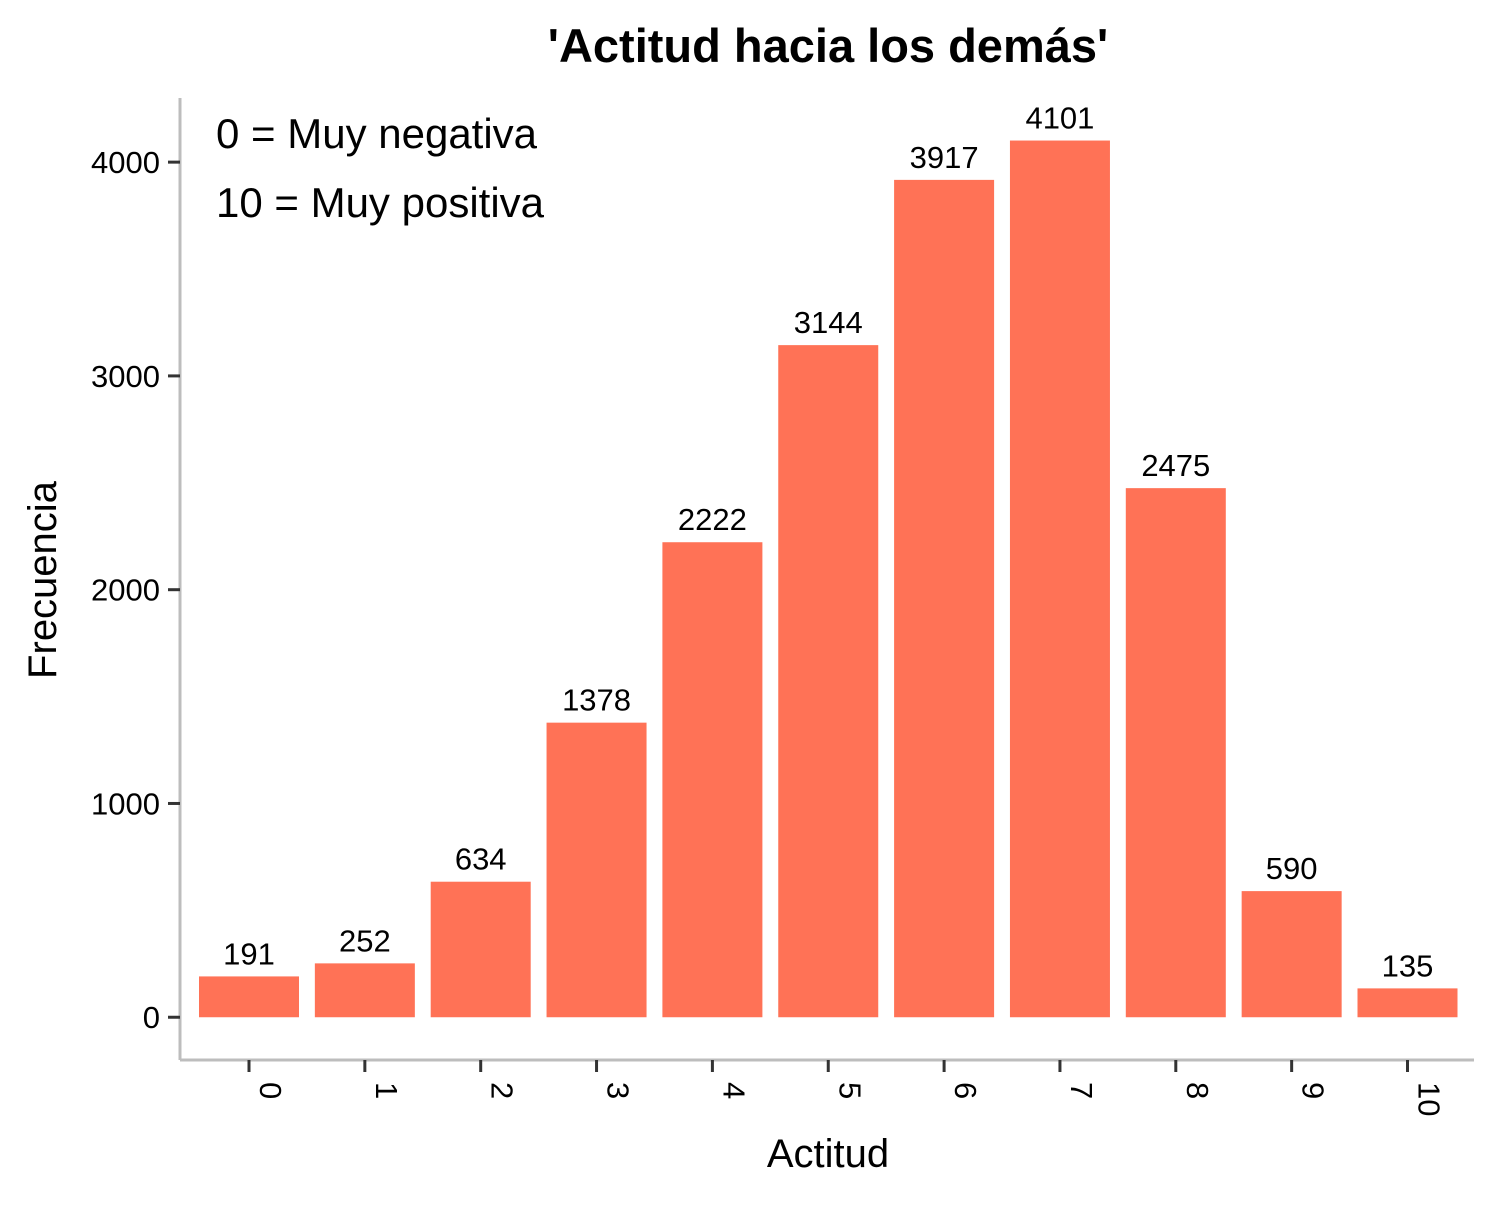 The image size is (1500, 1205). What do you see at coordinates (502, 1090) in the screenshot?
I see `x-tick-label-2: 2` at bounding box center [502, 1090].